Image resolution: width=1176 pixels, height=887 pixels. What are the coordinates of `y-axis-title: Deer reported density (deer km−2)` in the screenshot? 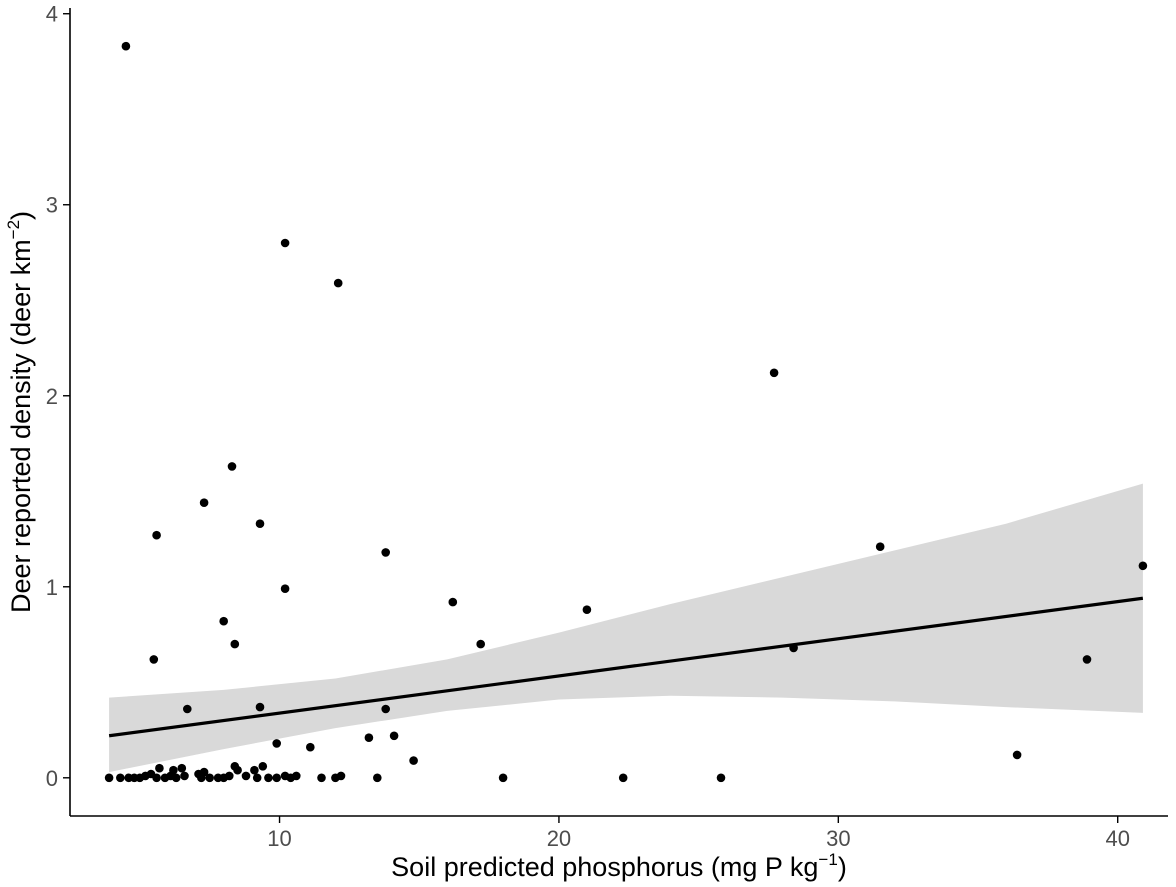 It's located at (20, 412).